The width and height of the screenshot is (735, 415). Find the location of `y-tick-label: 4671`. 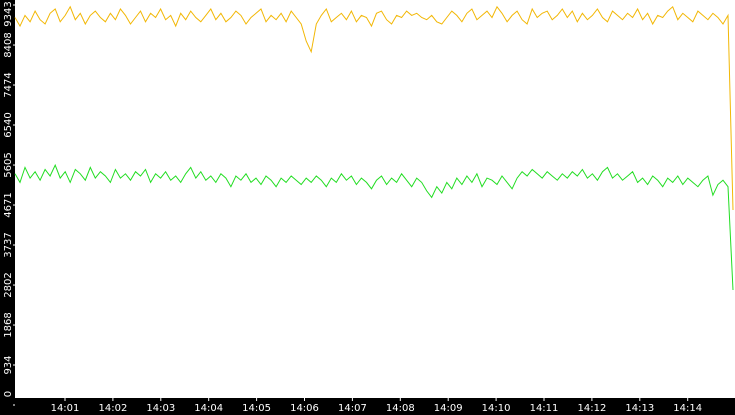

y-tick-label: 4671 is located at coordinates (8, 204).